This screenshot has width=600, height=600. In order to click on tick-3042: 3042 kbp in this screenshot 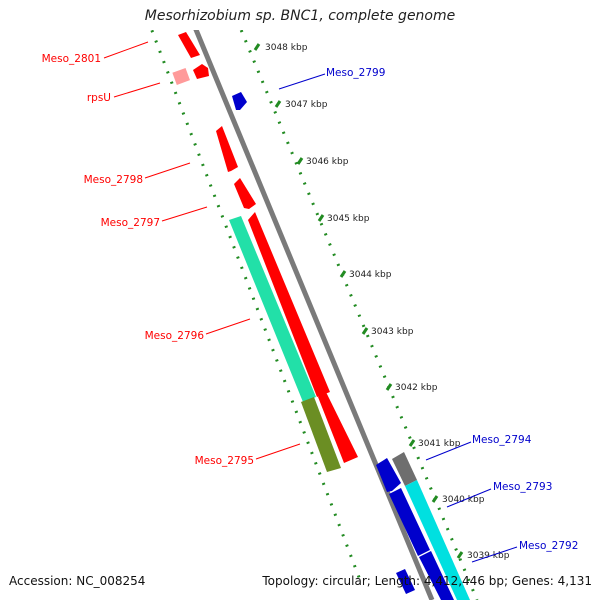, I will do `click(411, 388)`.